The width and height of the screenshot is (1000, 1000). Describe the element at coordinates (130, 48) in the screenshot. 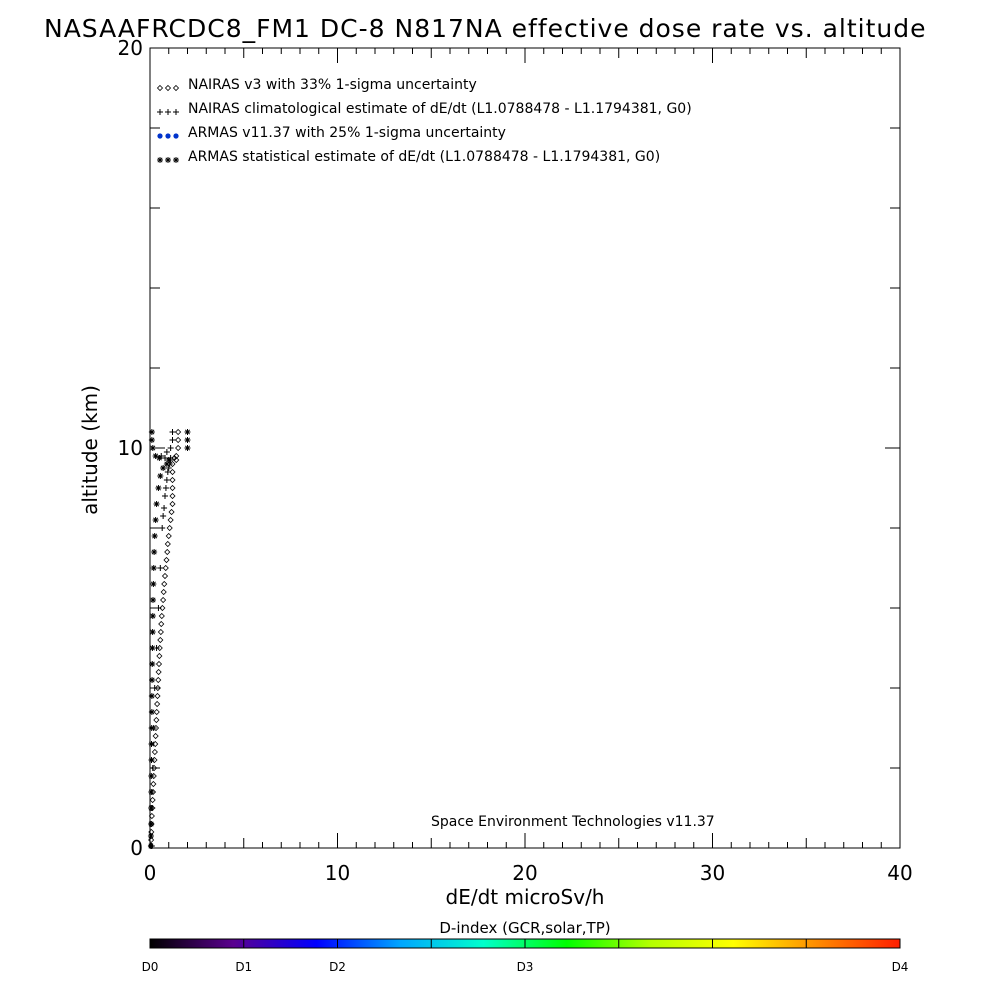

I see `y-tick-label: 20` at that location.